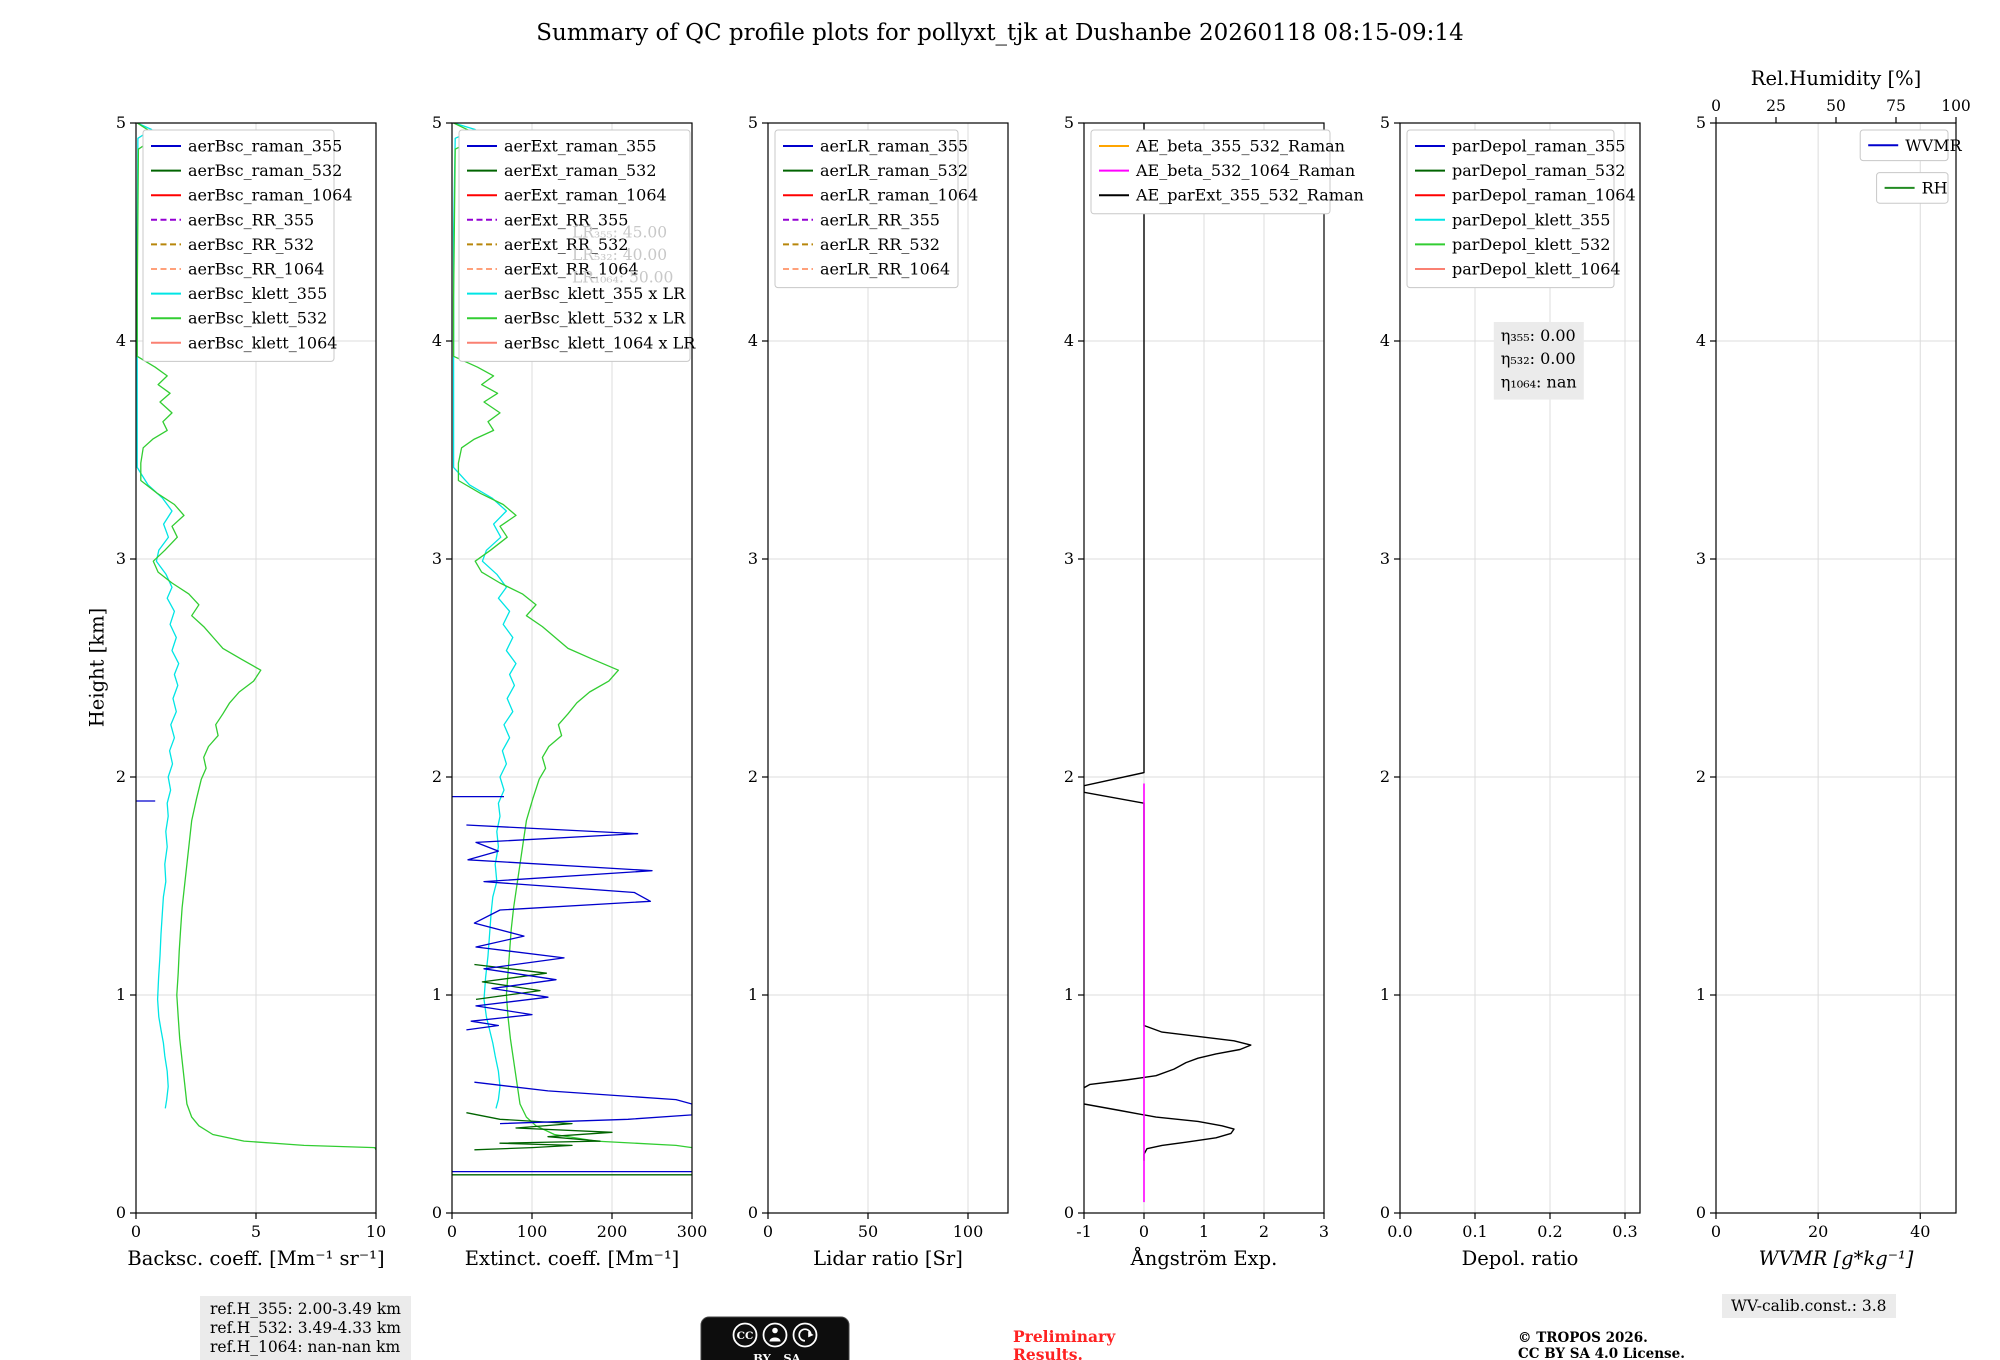 The width and height of the screenshot is (2000, 1360). I want to click on cc-circle-icon, so click(745, 1335).